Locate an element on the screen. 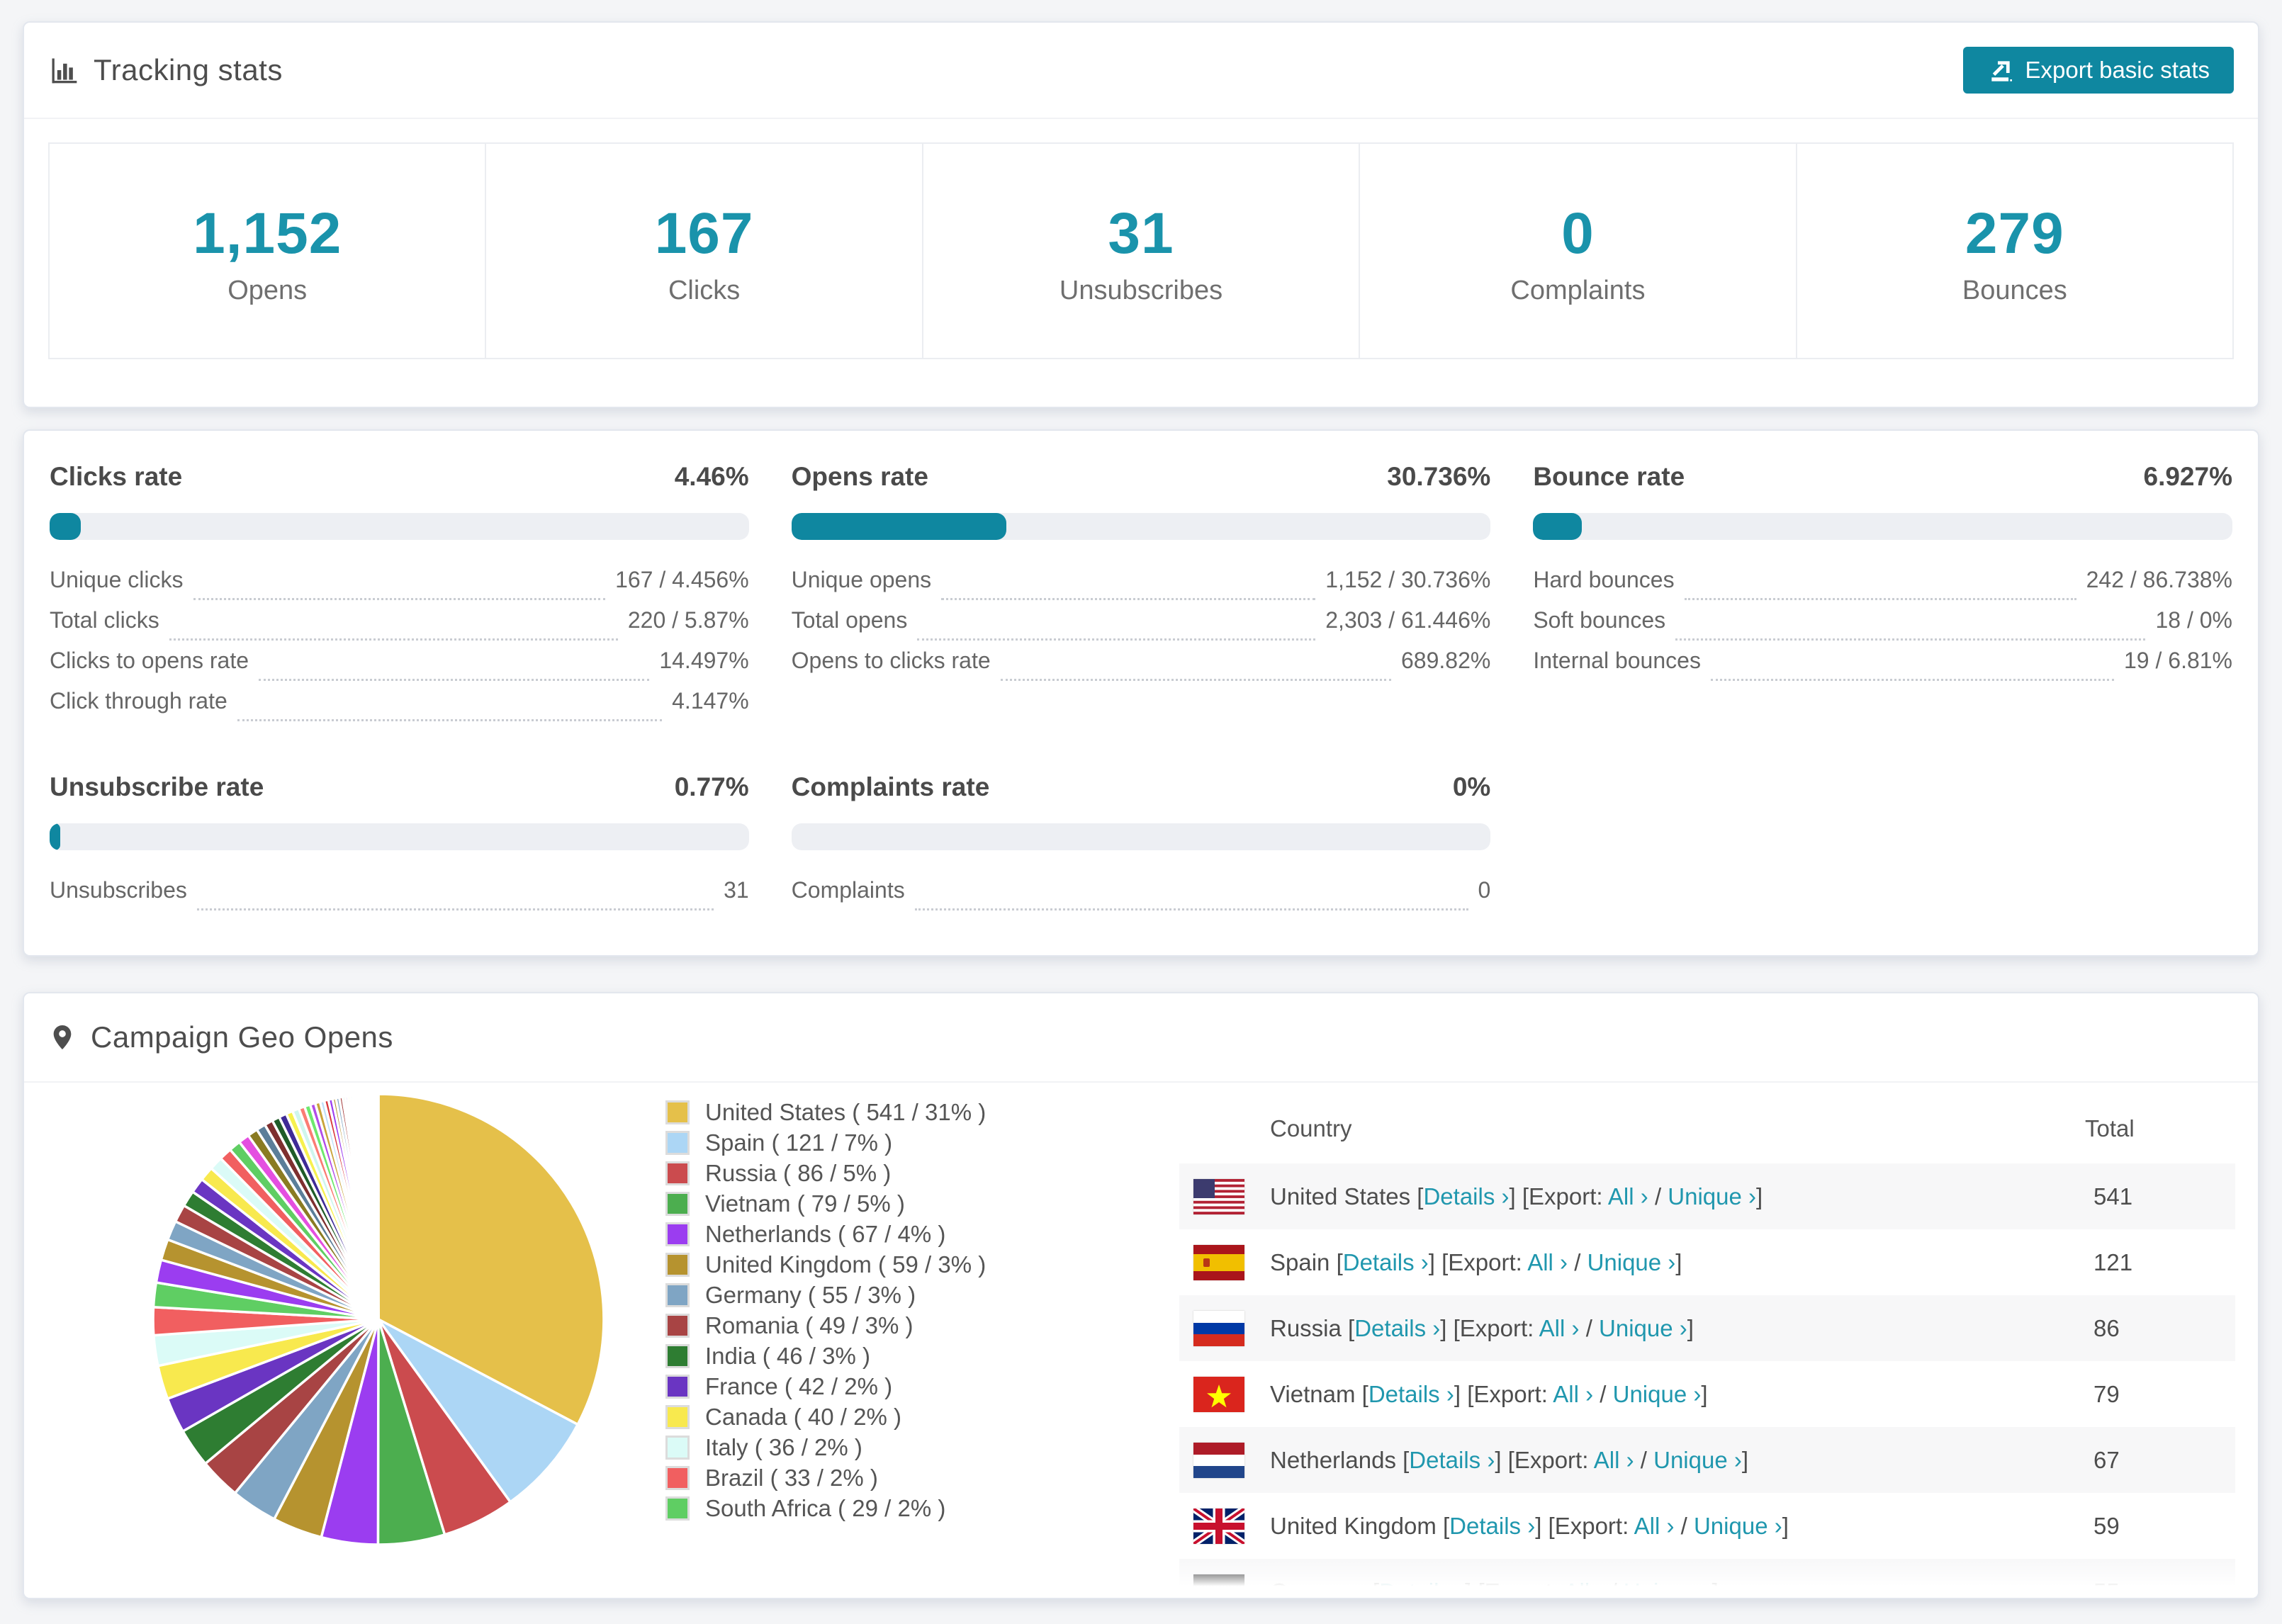 The width and height of the screenshot is (2282, 1624). rate-detail-value: 31 is located at coordinates (737, 890).